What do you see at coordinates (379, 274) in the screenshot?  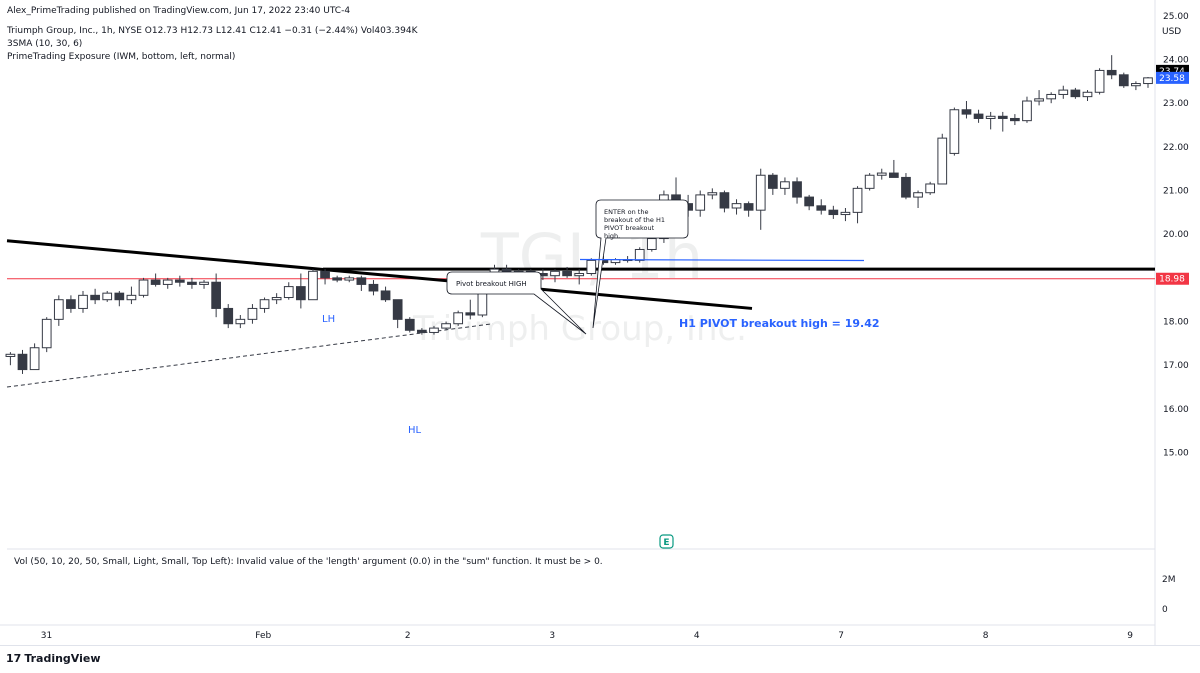 I see `descending-trendline` at bounding box center [379, 274].